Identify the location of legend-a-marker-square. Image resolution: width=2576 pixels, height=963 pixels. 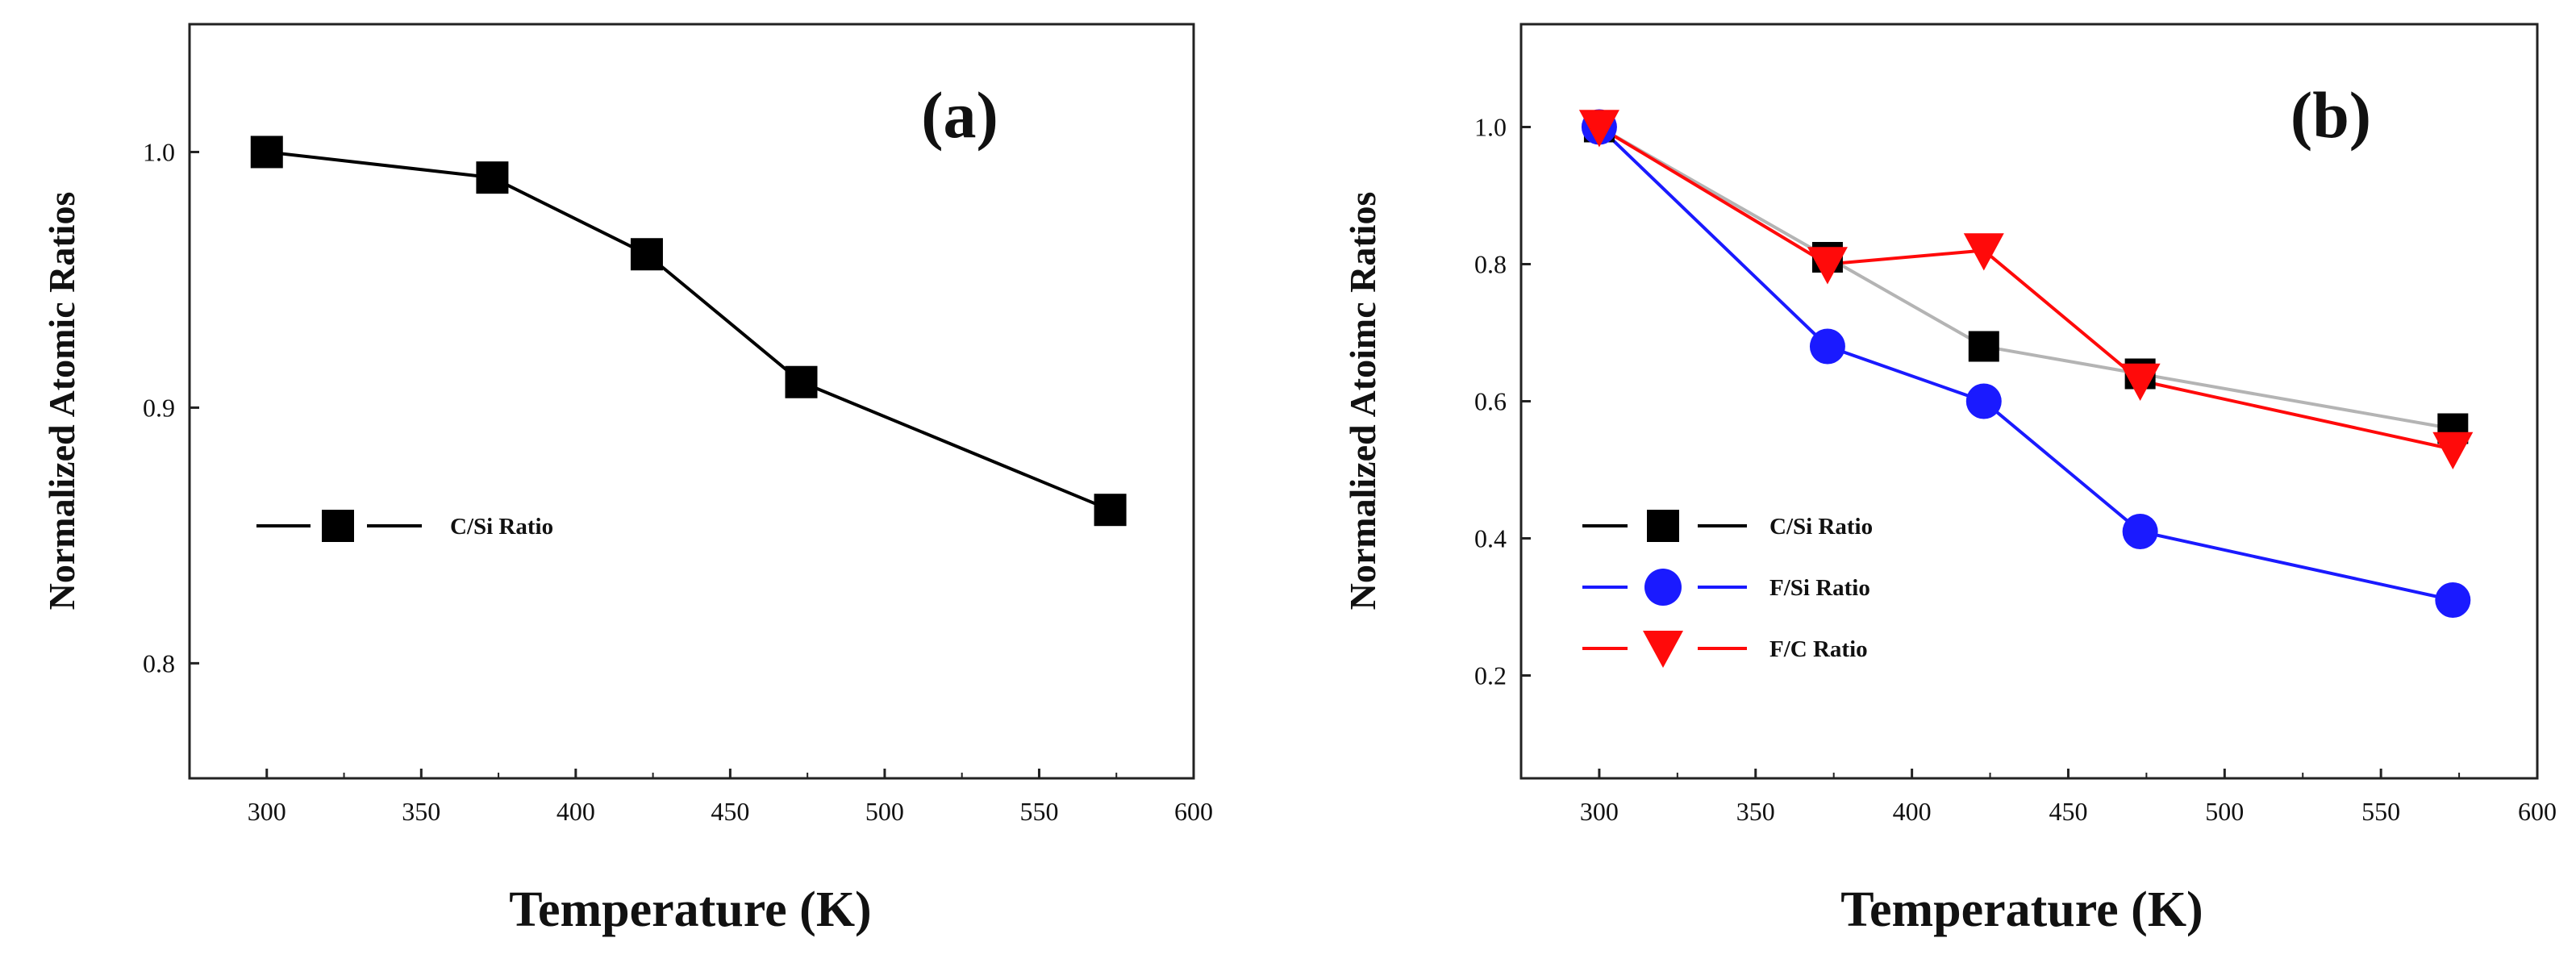
(338, 526).